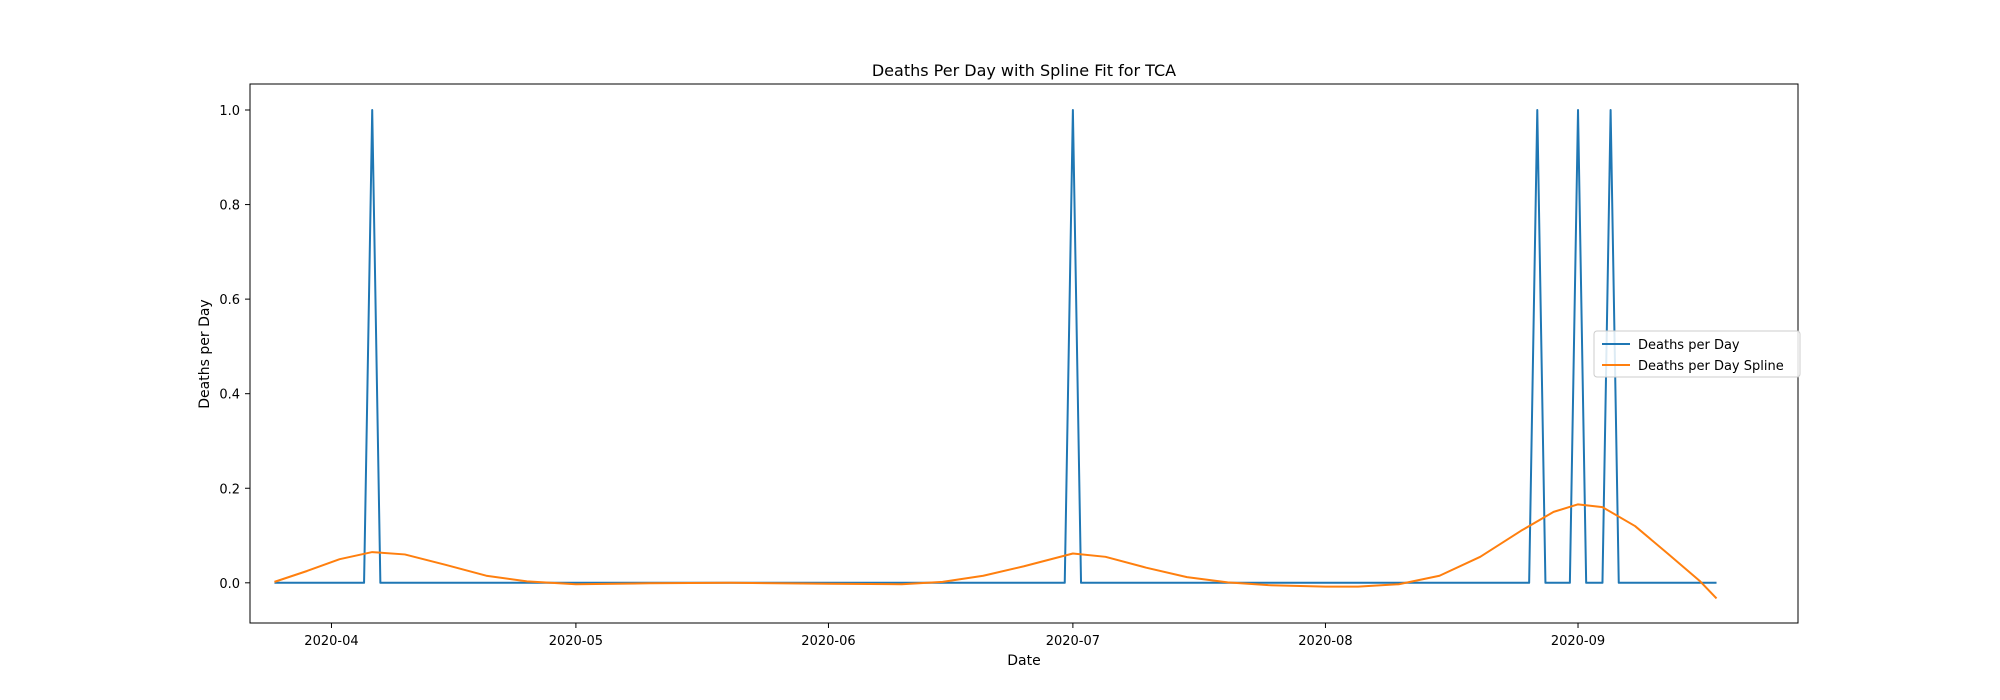  Describe the element at coordinates (1689, 345) in the screenshot. I see `legend-entry-1: Deaths per Day` at that location.